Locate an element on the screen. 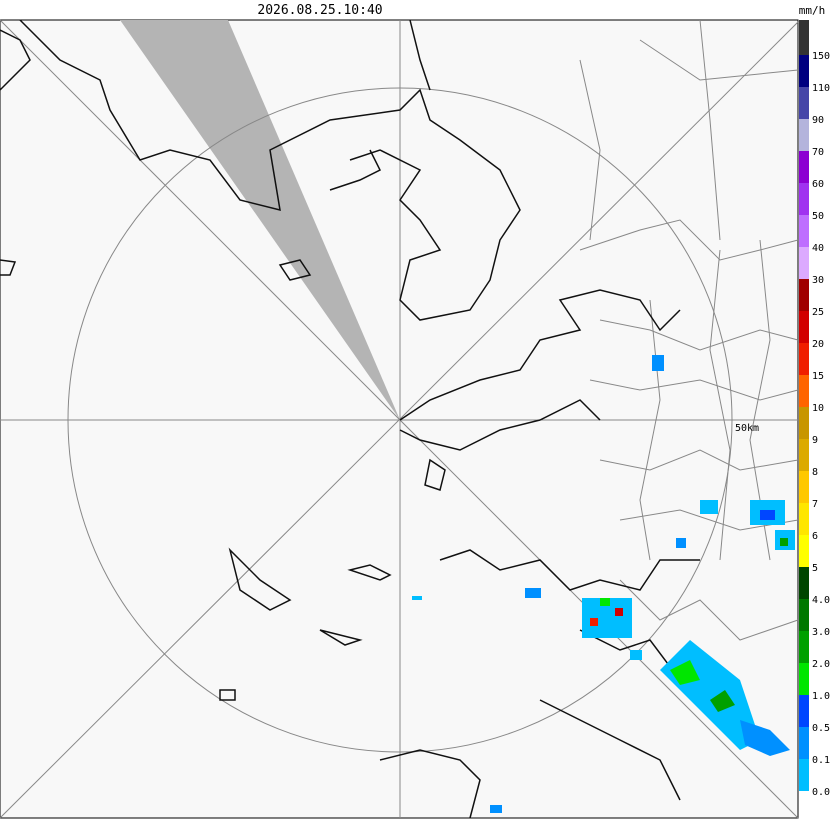 This screenshot has width=835, height=824. legend-label: 10 is located at coordinates (818, 408).